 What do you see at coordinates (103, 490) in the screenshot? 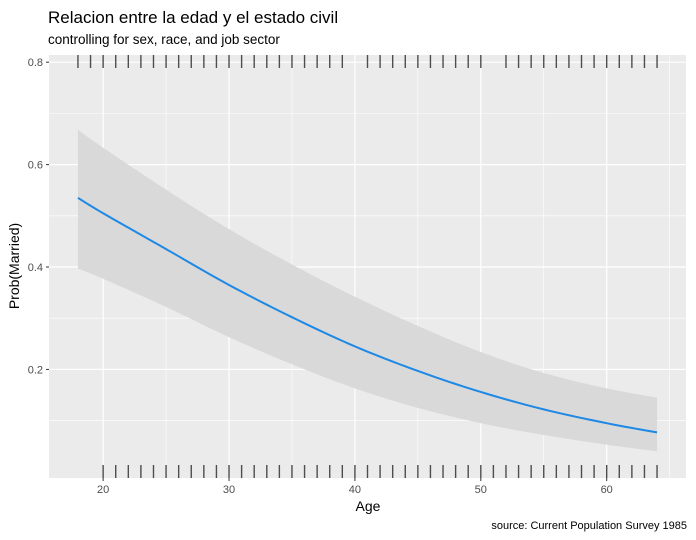
I see `x-tick-label: 20` at bounding box center [103, 490].